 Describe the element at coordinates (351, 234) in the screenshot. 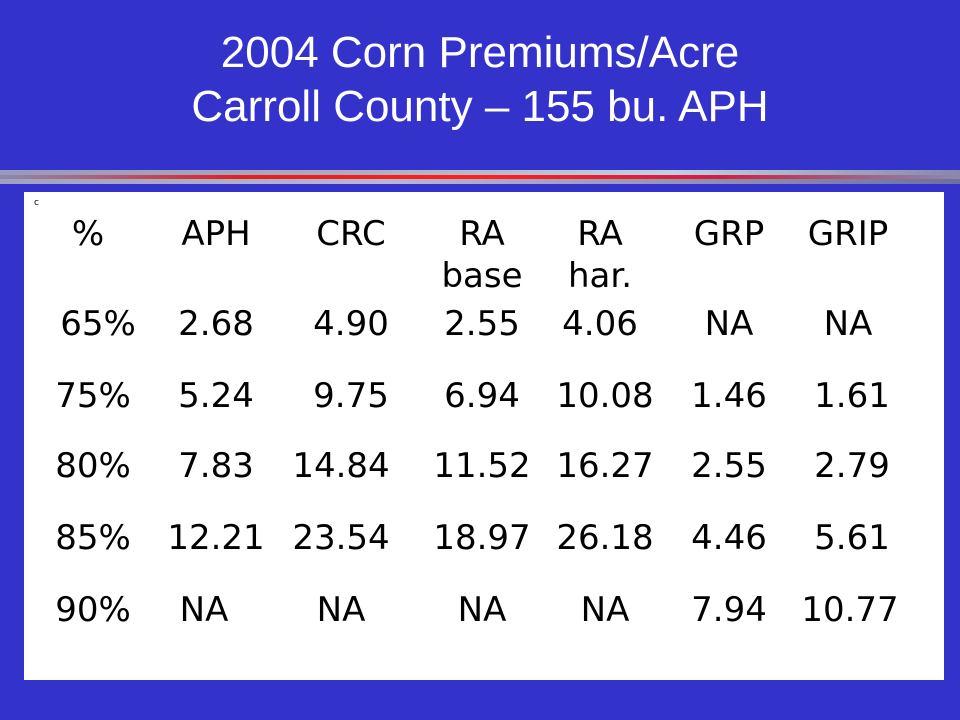

I see `header-crc: CRC` at that location.